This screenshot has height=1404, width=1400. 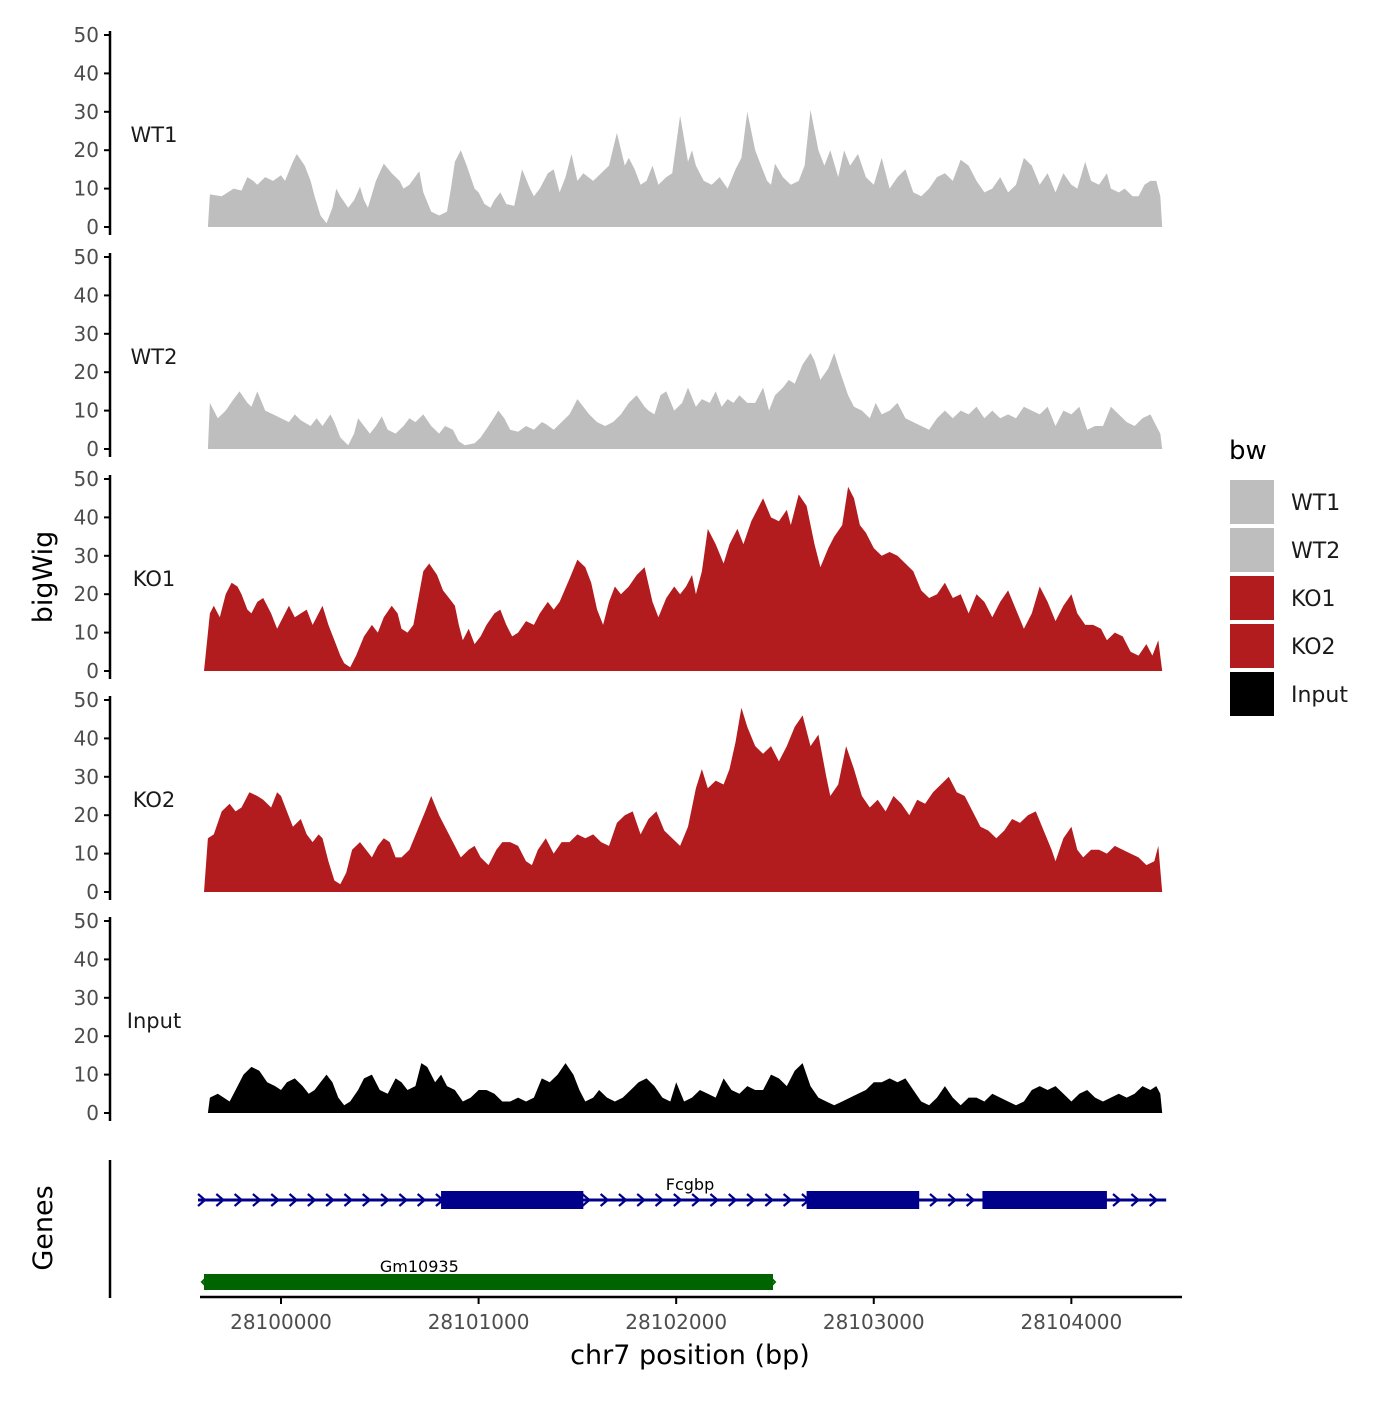 I want to click on y-axis-title: bigWig, so click(x=43, y=577).